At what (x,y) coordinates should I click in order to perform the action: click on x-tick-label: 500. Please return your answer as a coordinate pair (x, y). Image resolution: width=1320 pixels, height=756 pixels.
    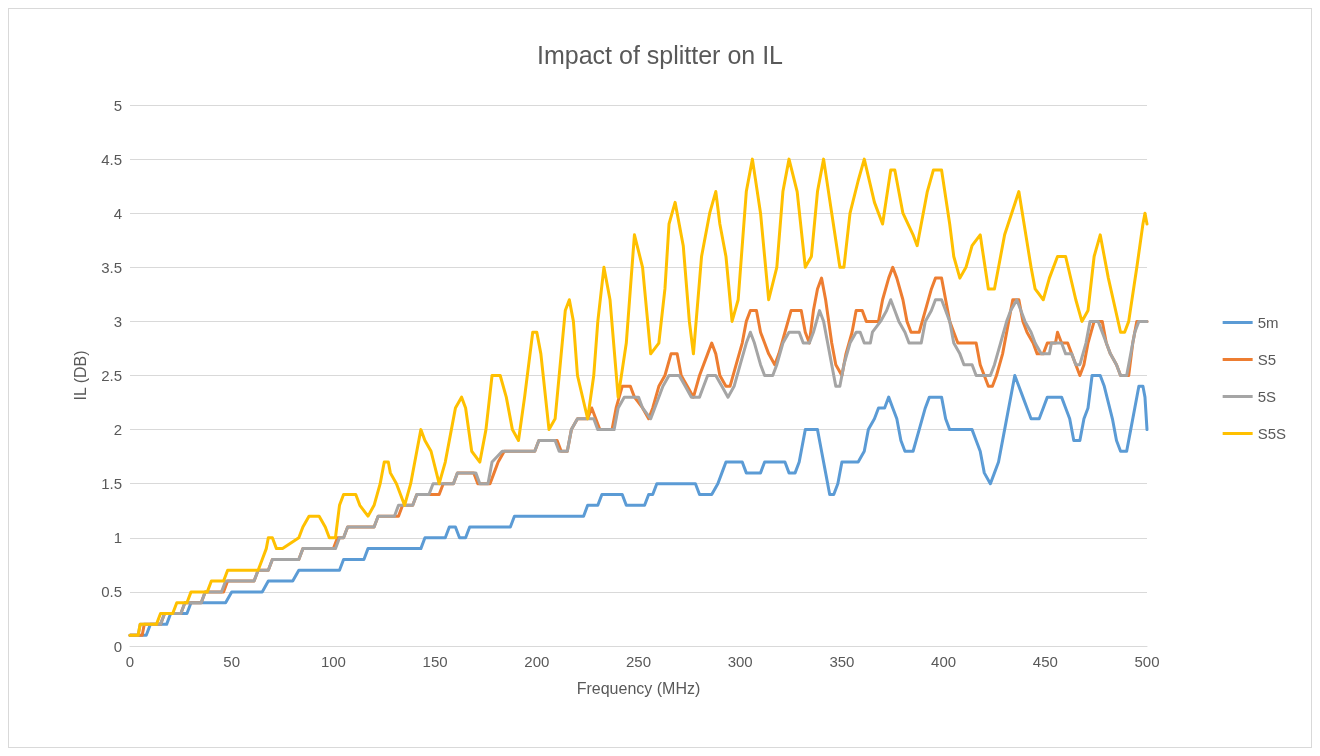
    Looking at the image, I should click on (1147, 661).